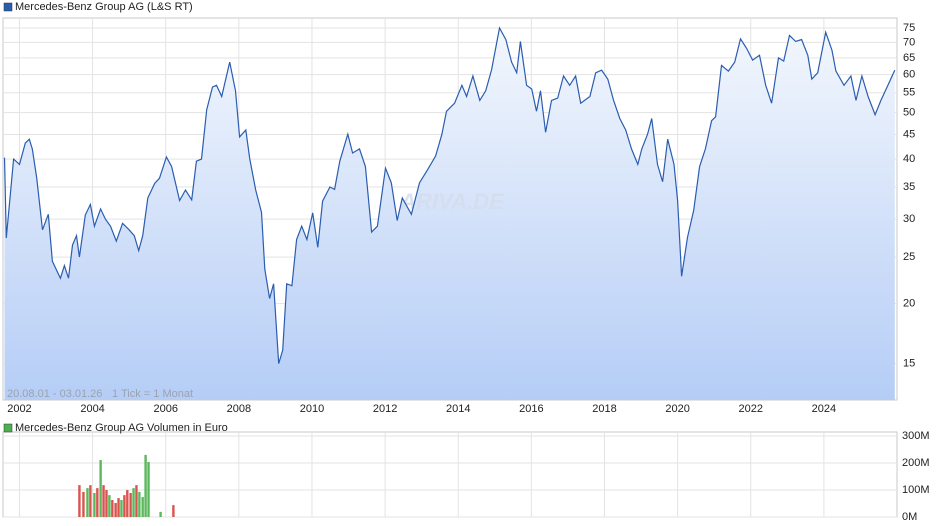 The height and width of the screenshot is (526, 940). What do you see at coordinates (104, 7) in the screenshot?
I see `legend-label: Mercedes-Benz Group AG (L&S RT)` at bounding box center [104, 7].